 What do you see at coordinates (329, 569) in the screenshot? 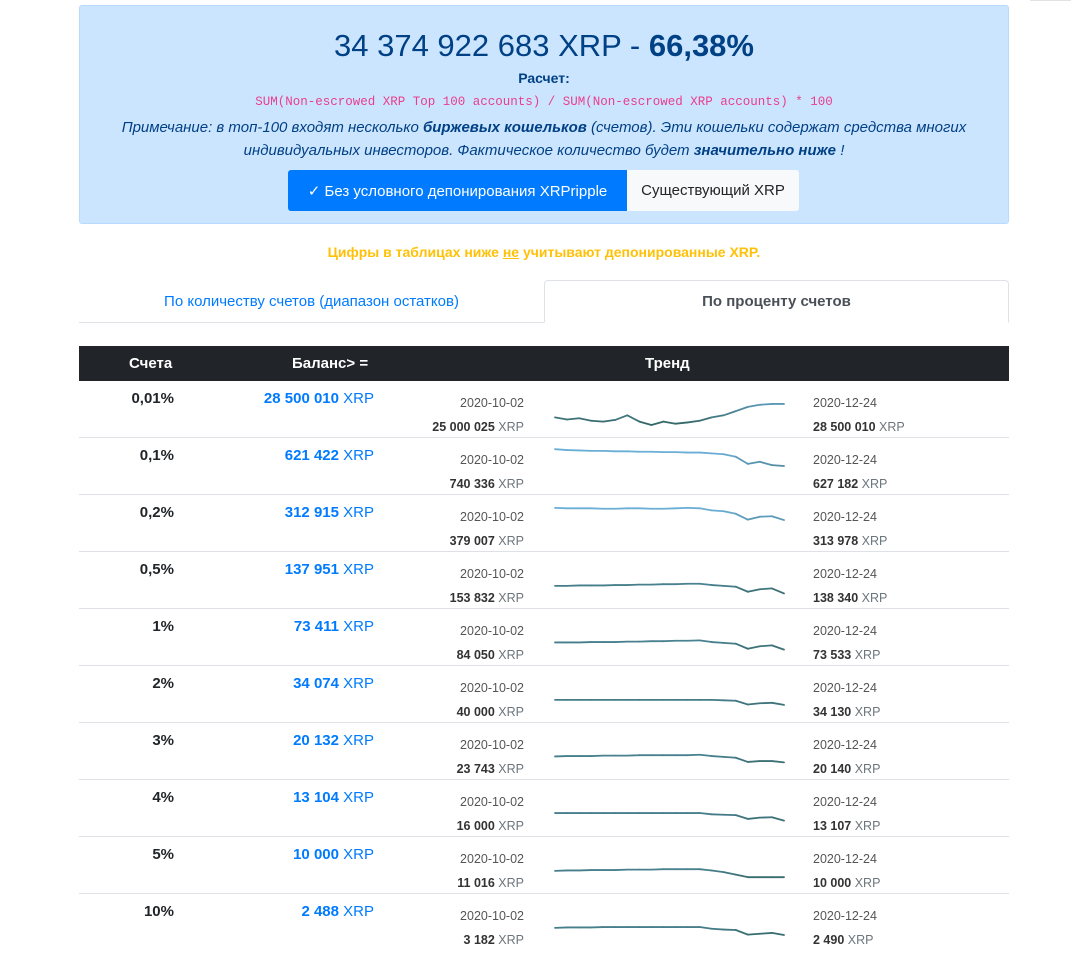
I see `balance-link: 137 951 XRP` at bounding box center [329, 569].